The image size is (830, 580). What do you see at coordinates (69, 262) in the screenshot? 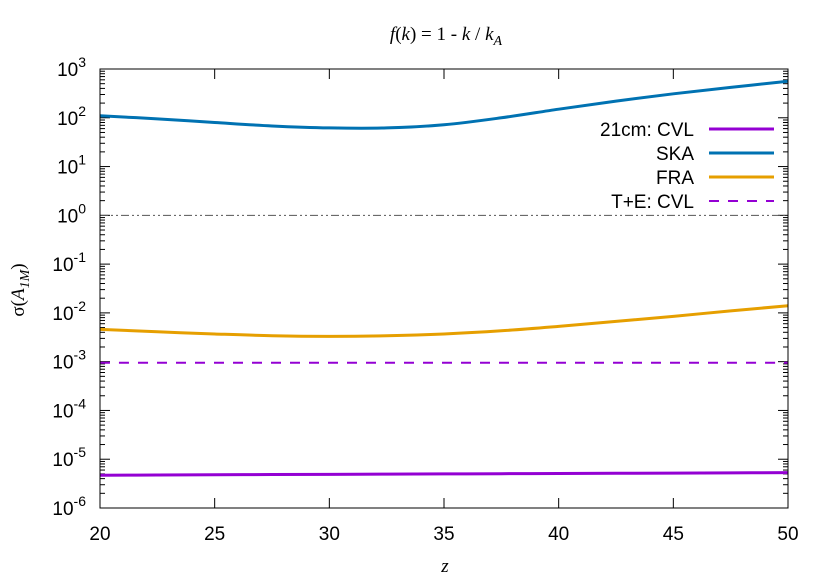
I see `y-tick-label: 10⁻¹` at bounding box center [69, 262].